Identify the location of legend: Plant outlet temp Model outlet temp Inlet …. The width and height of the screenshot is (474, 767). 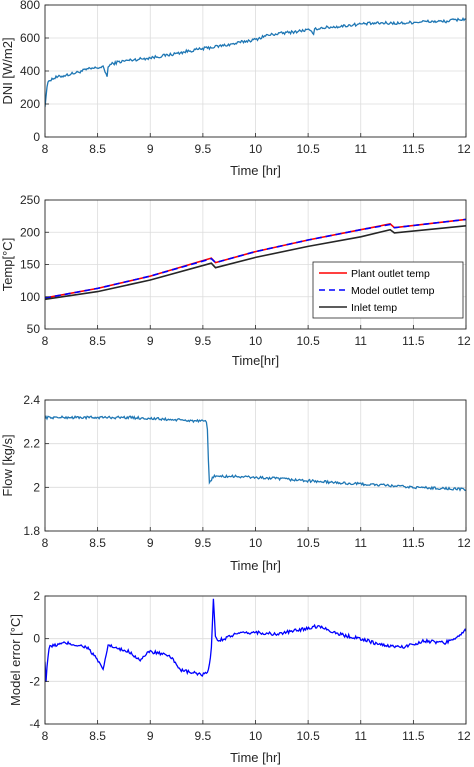
(388, 290).